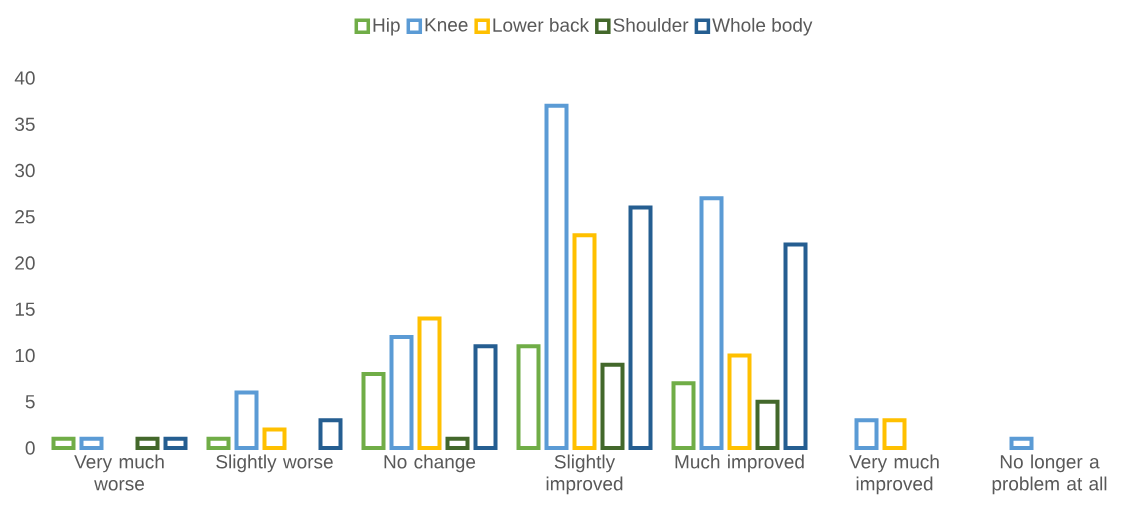 This screenshot has height=517, width=1132. Describe the element at coordinates (25, 170) in the screenshot. I see `y-tick-label: 30` at that location.